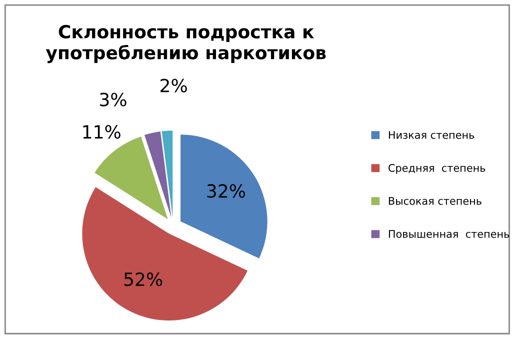 Image resolution: width=517 pixels, height=337 pixels. Describe the element at coordinates (113, 99) in the screenshot. I see `data-label: 3%` at that location.